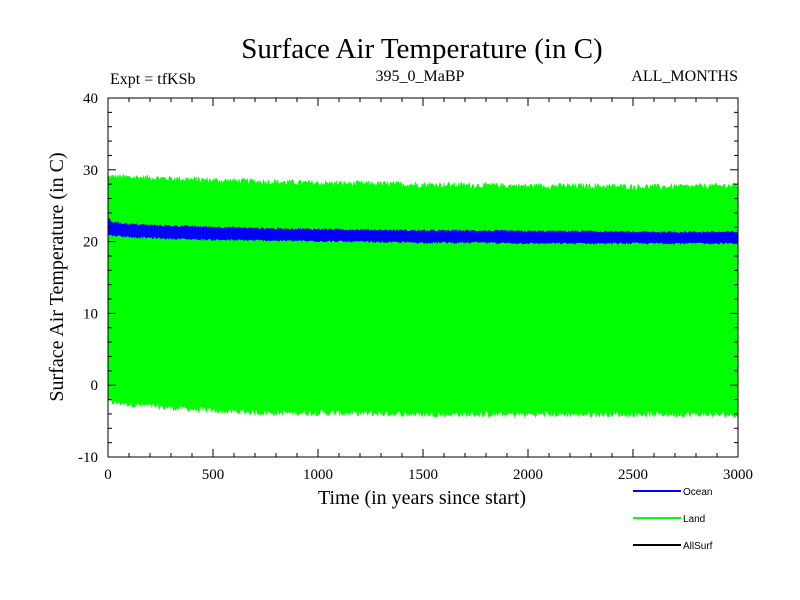  What do you see at coordinates (694, 519) in the screenshot?
I see `legend-label-land: Land` at bounding box center [694, 519].